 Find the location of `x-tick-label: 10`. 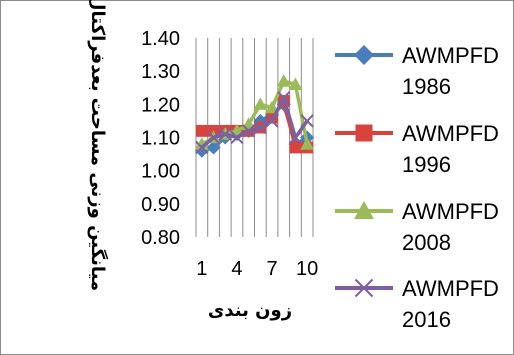

x-tick-label: 10 is located at coordinates (307, 269).